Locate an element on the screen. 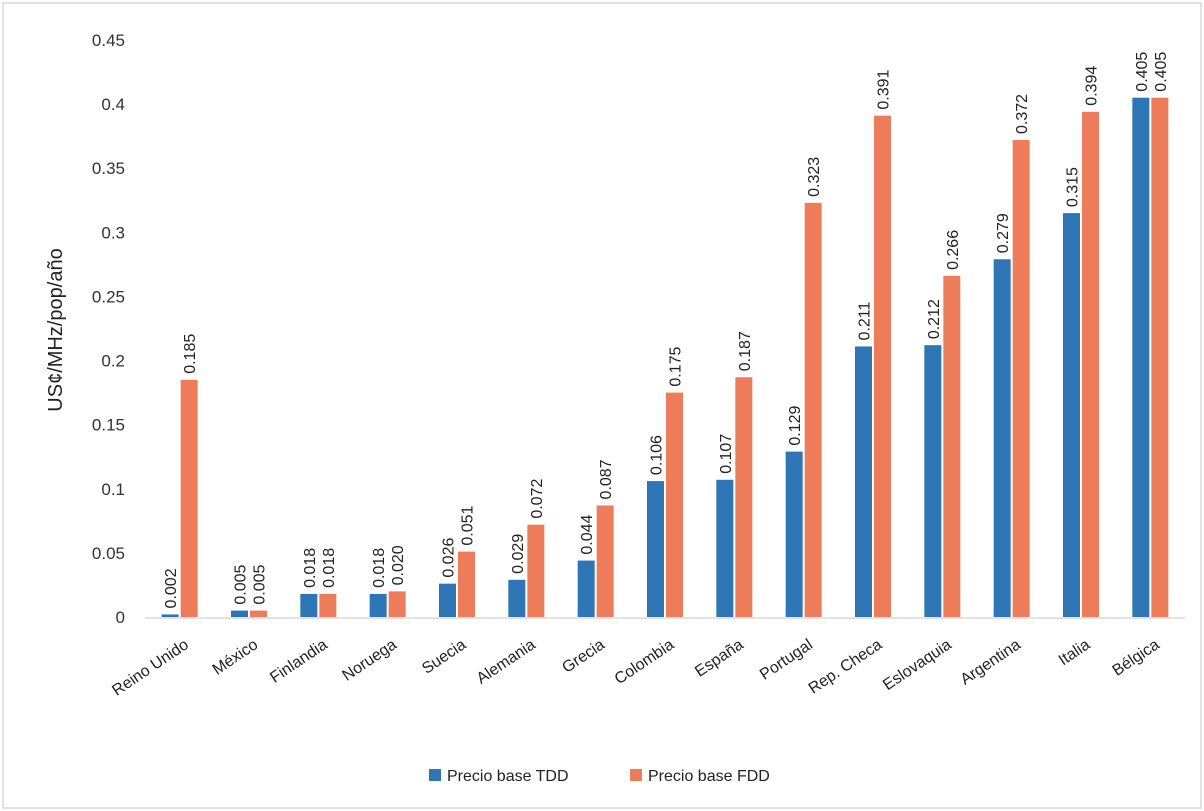  y-tick-label: 0.05 is located at coordinates (108, 553).